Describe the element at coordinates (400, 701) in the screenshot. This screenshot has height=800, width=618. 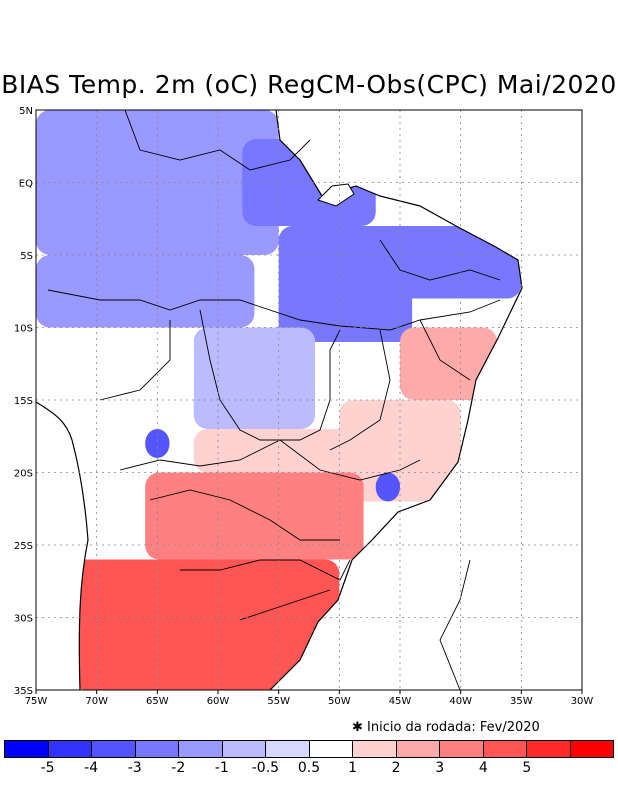
I see `lon-tick-label: 45W` at that location.